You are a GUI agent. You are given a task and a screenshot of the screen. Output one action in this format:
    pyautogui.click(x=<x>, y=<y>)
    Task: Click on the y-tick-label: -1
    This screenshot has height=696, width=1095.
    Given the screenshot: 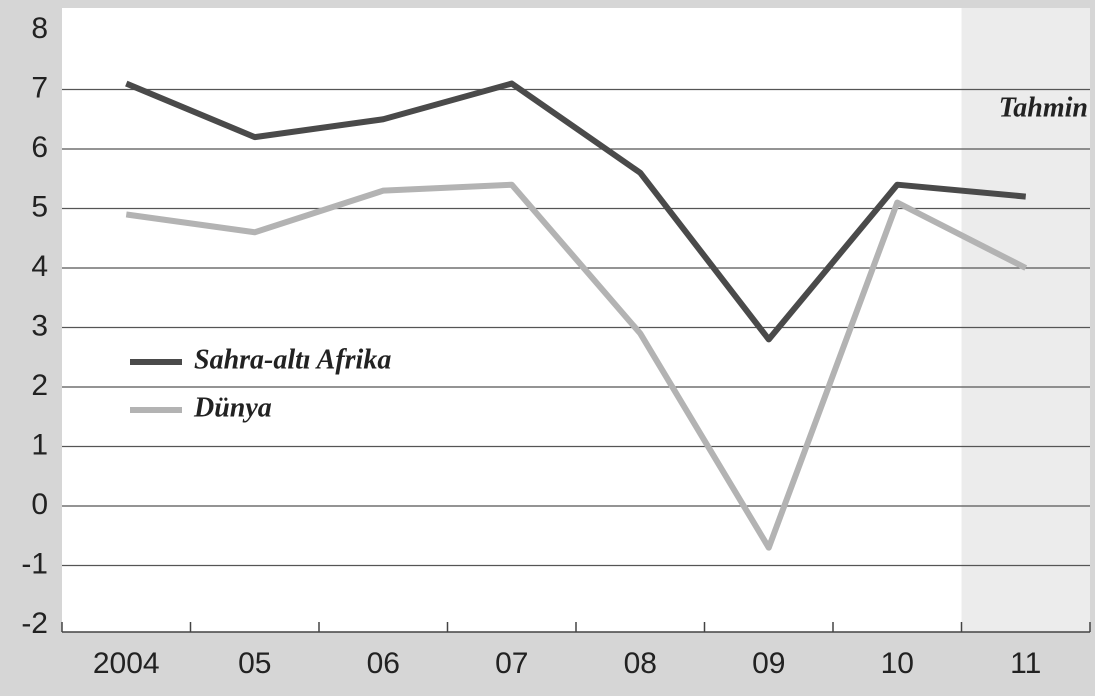 What is the action you would take?
    pyautogui.click(x=34, y=563)
    